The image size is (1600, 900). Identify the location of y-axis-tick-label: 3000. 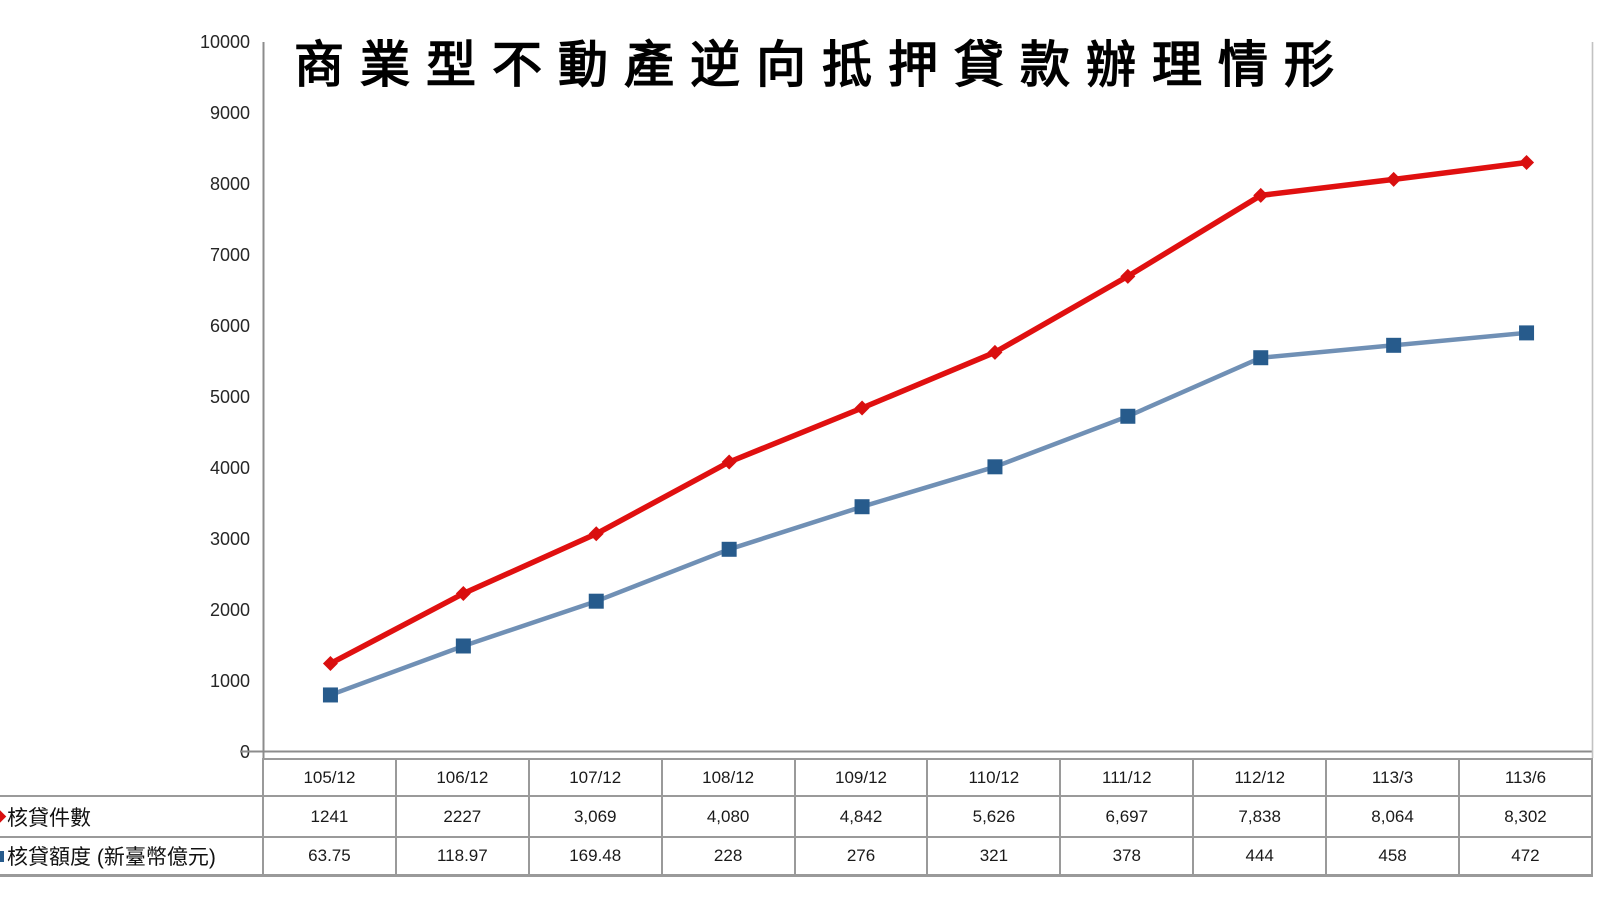
(229, 538).